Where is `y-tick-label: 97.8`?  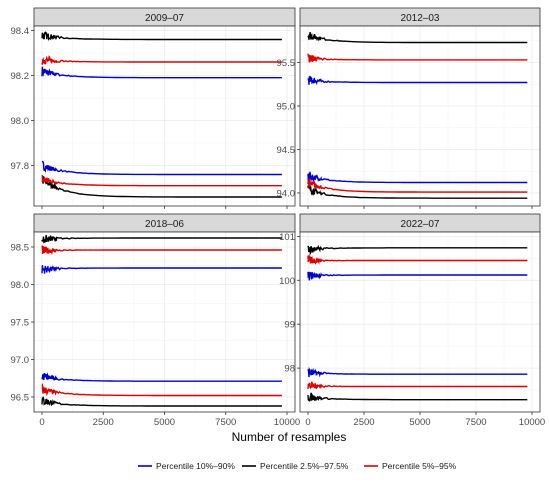
y-tick-label: 97.8 is located at coordinates (20, 166).